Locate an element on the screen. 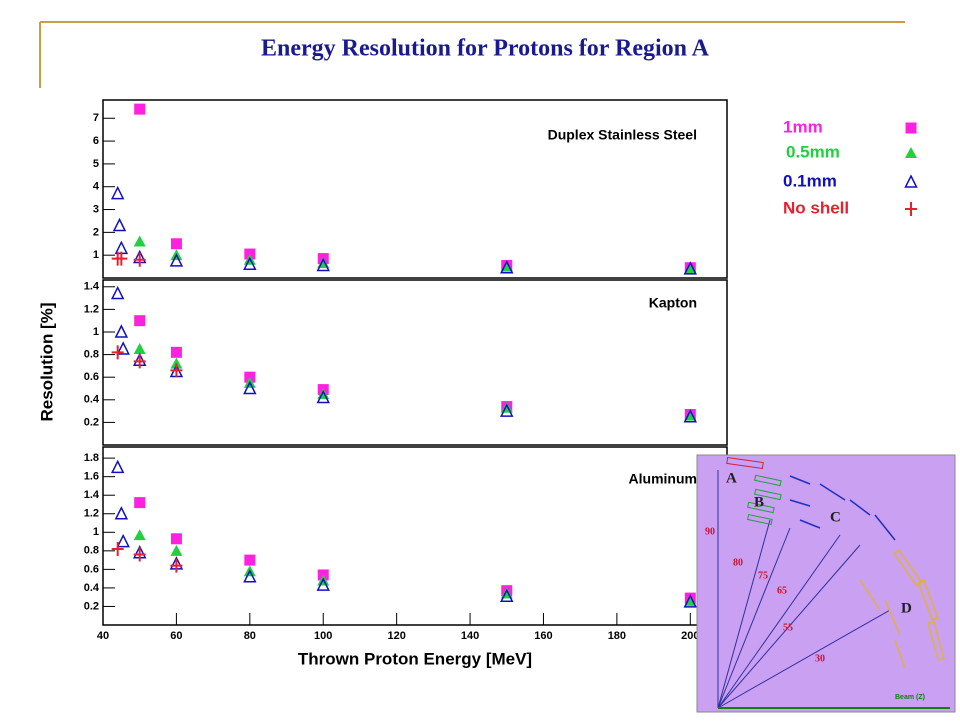 Image resolution: width=960 pixels, height=725 pixels. panel-label: Kapton is located at coordinates (673, 303).